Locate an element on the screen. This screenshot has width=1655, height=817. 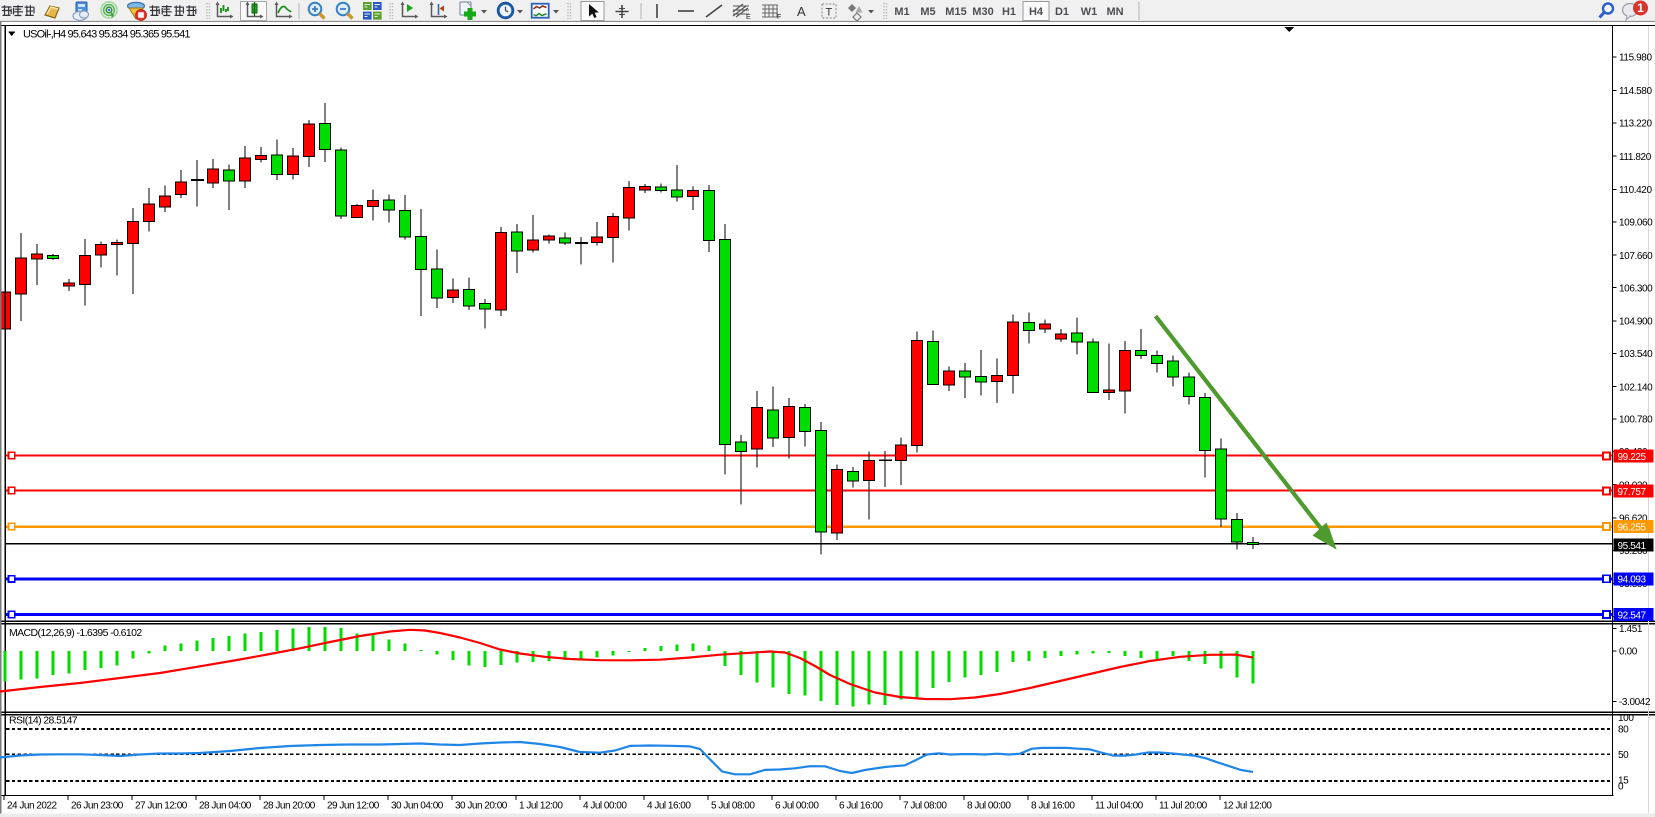
svg-text: 94.093 is located at coordinates (1632, 580).